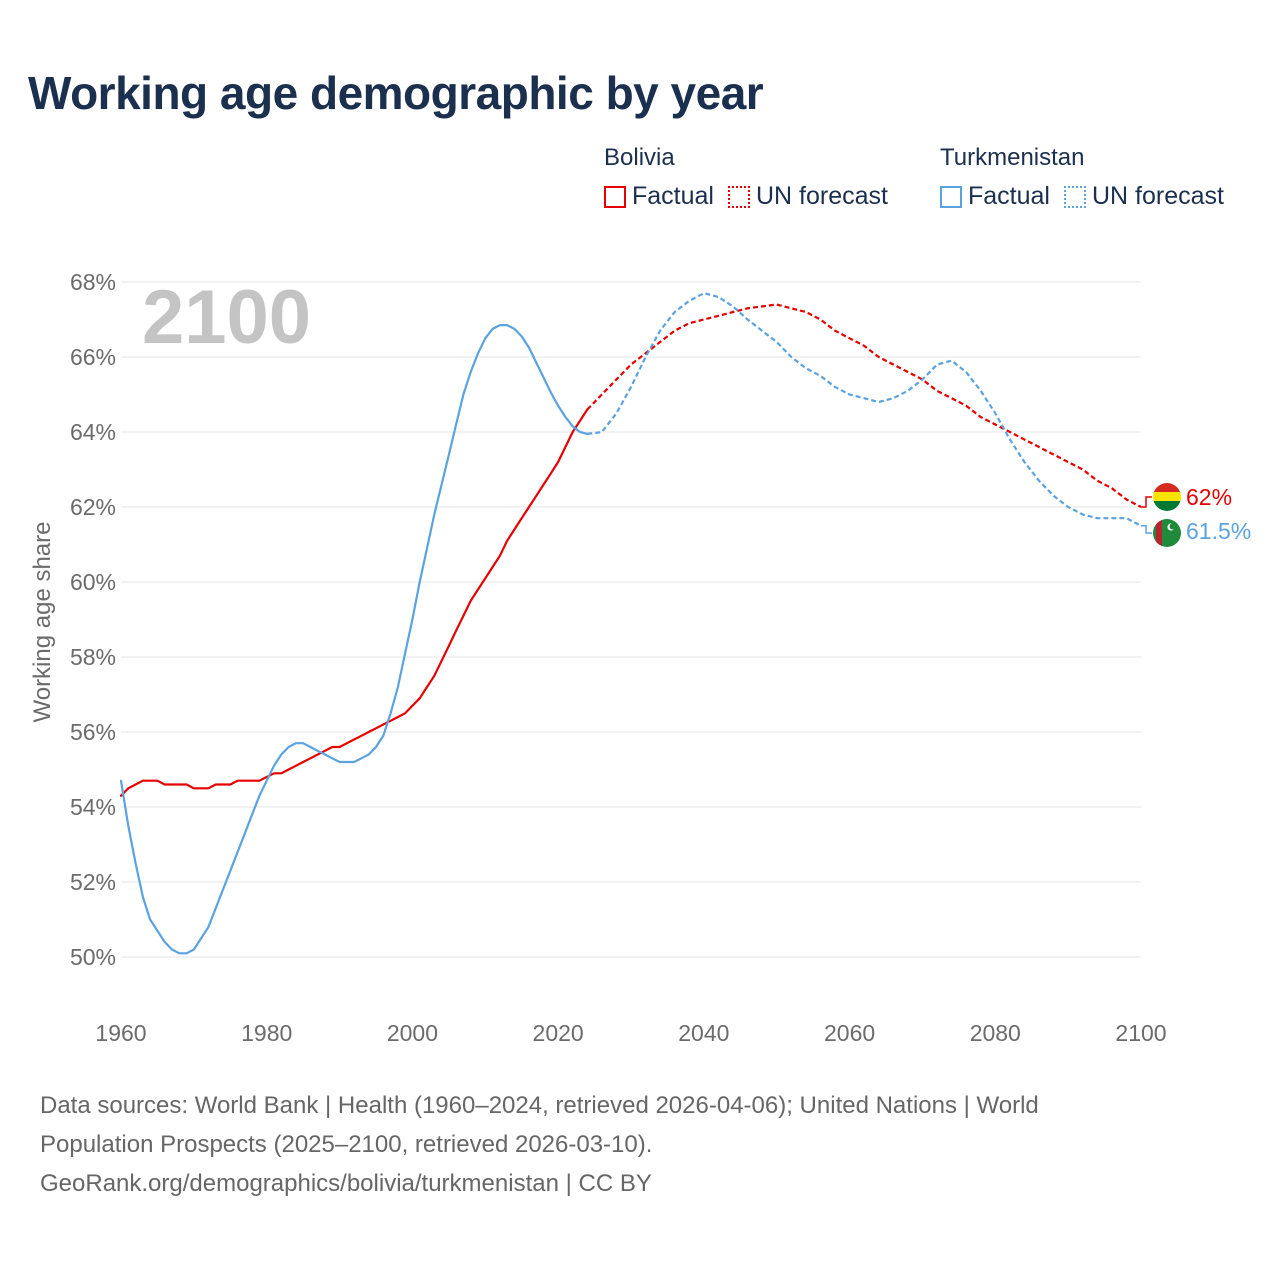 The width and height of the screenshot is (1280, 1280). What do you see at coordinates (1009, 196) in the screenshot?
I see `legend-turkmenistan-factual-label: Factual` at bounding box center [1009, 196].